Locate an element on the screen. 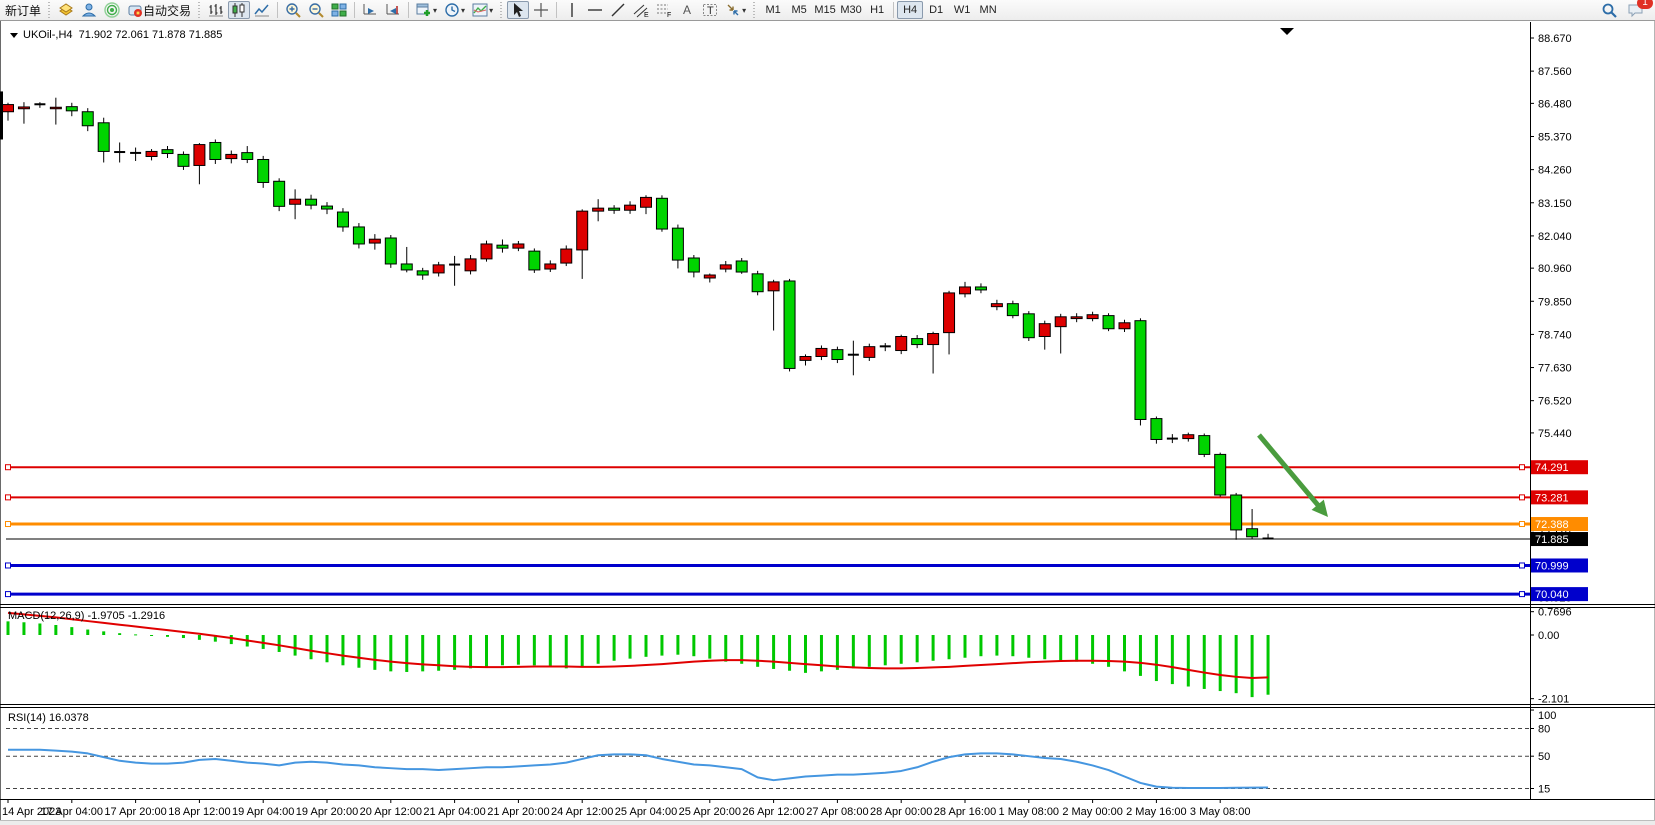 This screenshot has width=1655, height=825. time-tick-label: 25 Apr 20:00 is located at coordinates (710, 812).